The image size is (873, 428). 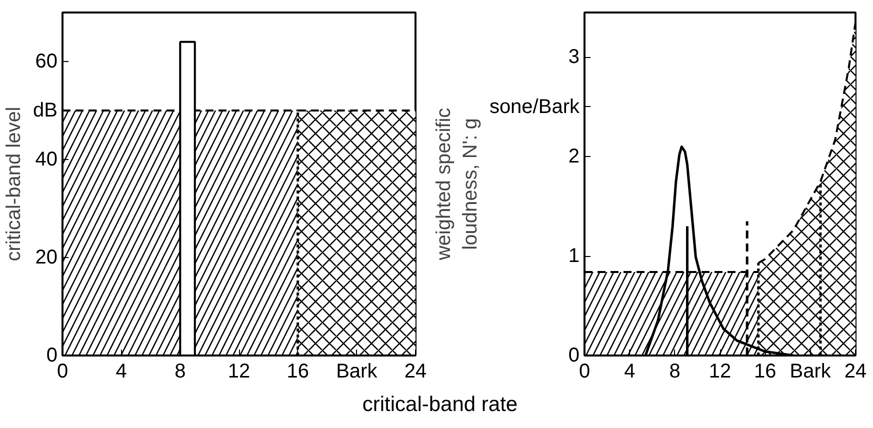 I want to click on y-axis-title: weighted specific loudness, N': g, so click(x=457, y=185).